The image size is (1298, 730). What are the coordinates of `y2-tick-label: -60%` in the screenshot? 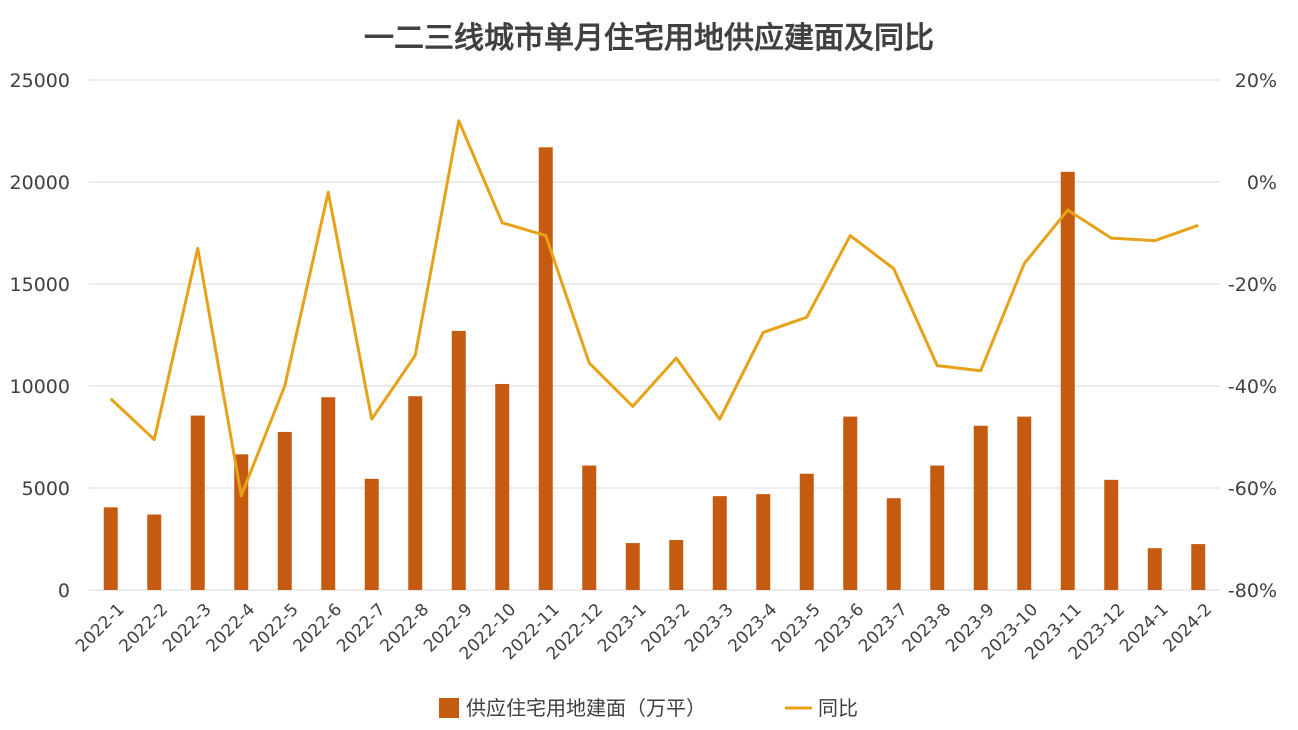 It's located at (1252, 489).